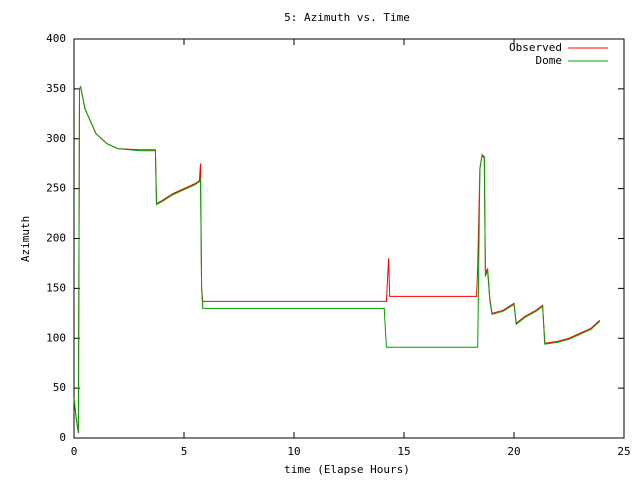  What do you see at coordinates (56, 88) in the screenshot?
I see `y-tick-label: 350` at bounding box center [56, 88].